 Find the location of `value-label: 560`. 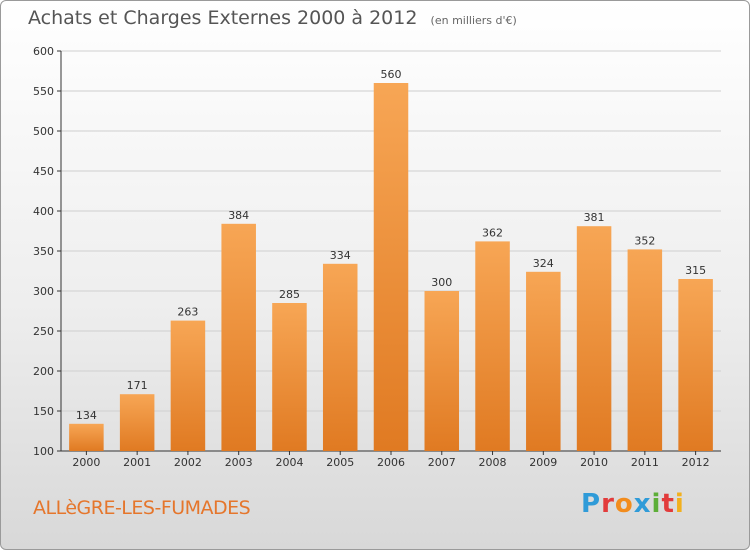

value-label: 560 is located at coordinates (391, 74).